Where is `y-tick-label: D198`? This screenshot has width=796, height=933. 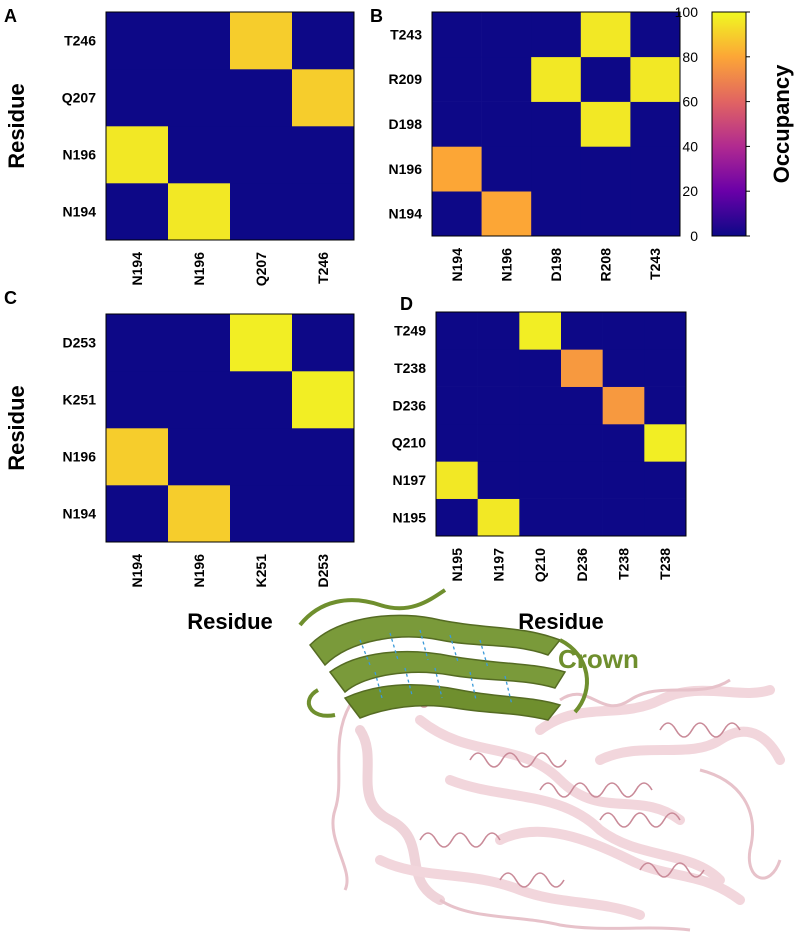
y-tick-label: D198 is located at coordinates (406, 124).